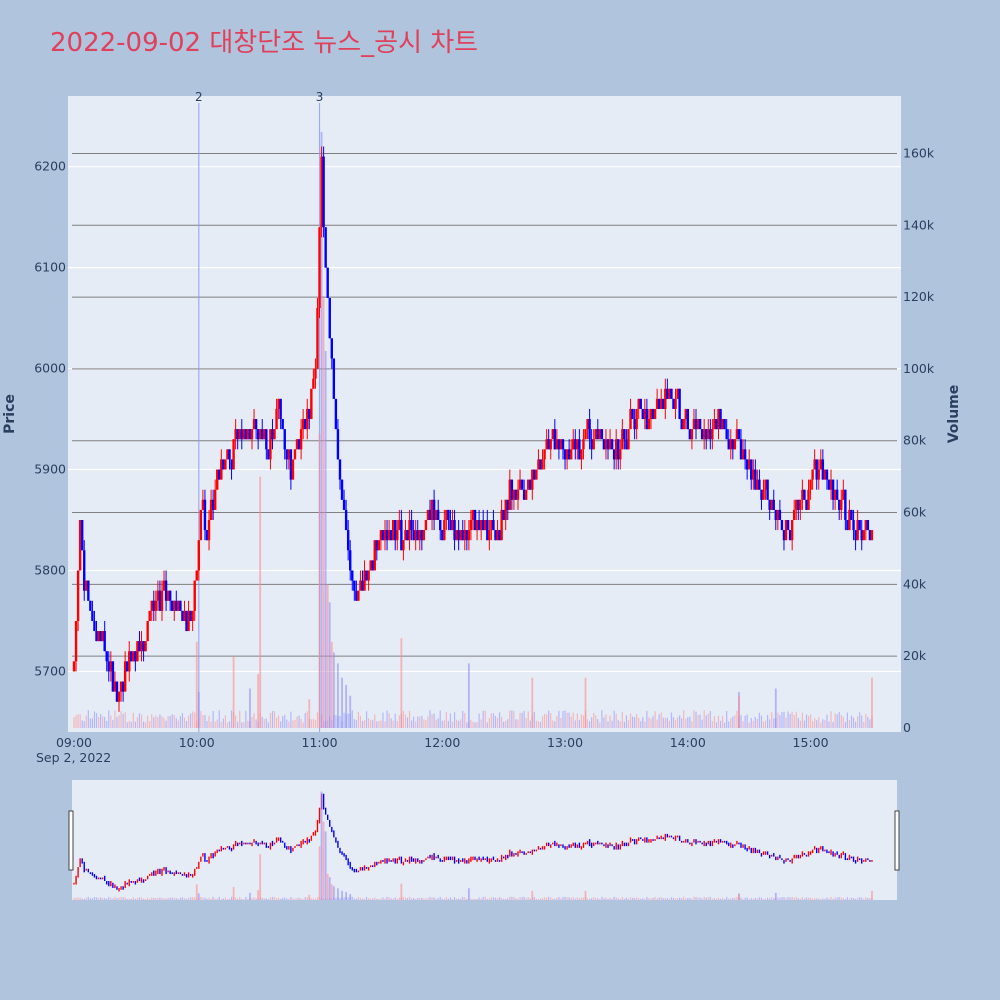 The image size is (1000, 1000). Describe the element at coordinates (71, 840) in the screenshot. I see `range-slider-left-handle` at that location.